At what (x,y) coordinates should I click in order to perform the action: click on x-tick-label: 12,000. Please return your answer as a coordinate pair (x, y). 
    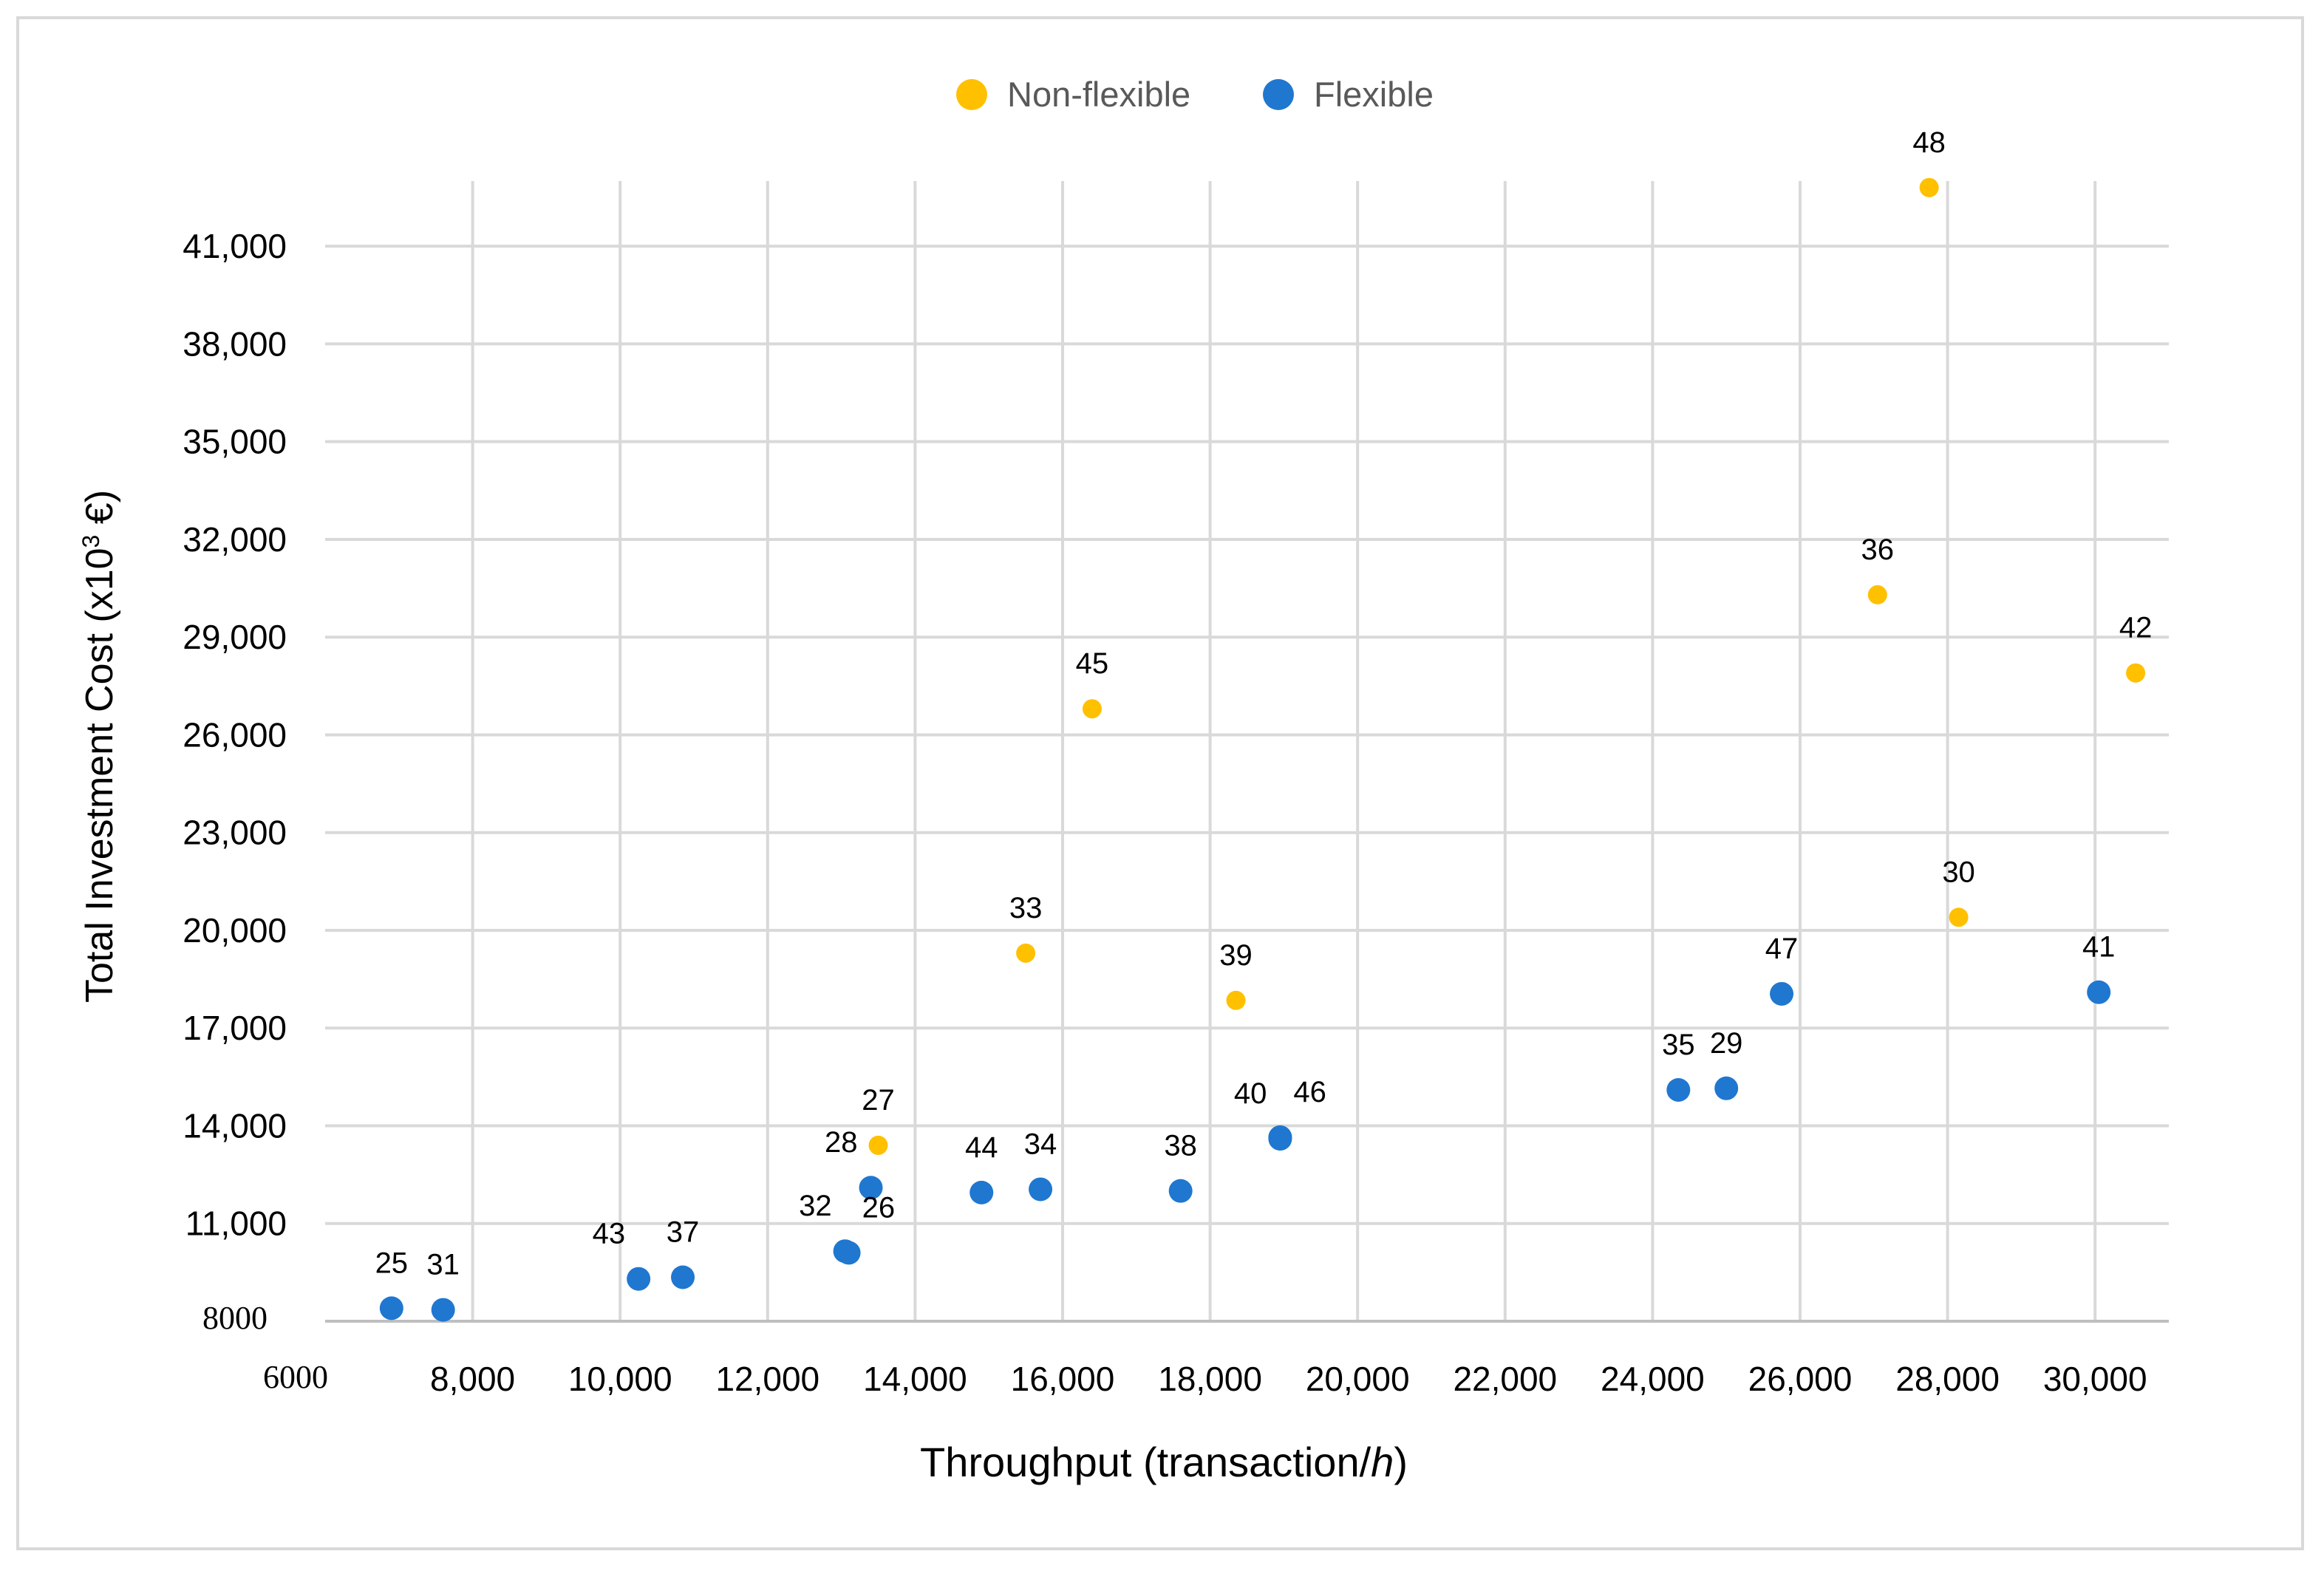
    Looking at the image, I should click on (767, 1379).